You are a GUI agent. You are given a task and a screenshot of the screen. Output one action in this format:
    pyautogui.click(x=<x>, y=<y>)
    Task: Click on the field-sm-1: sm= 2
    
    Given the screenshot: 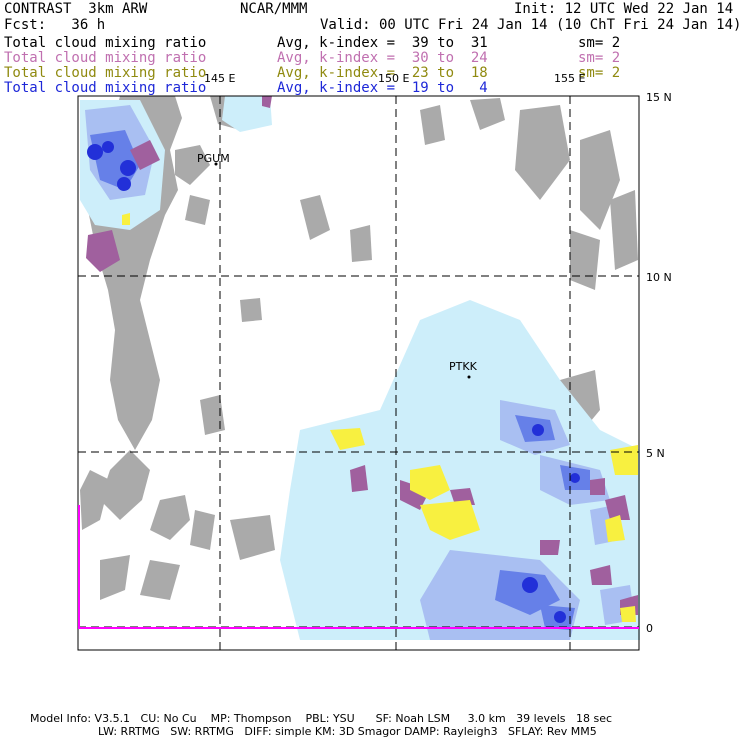 What is the action you would take?
    pyautogui.click(x=599, y=43)
    